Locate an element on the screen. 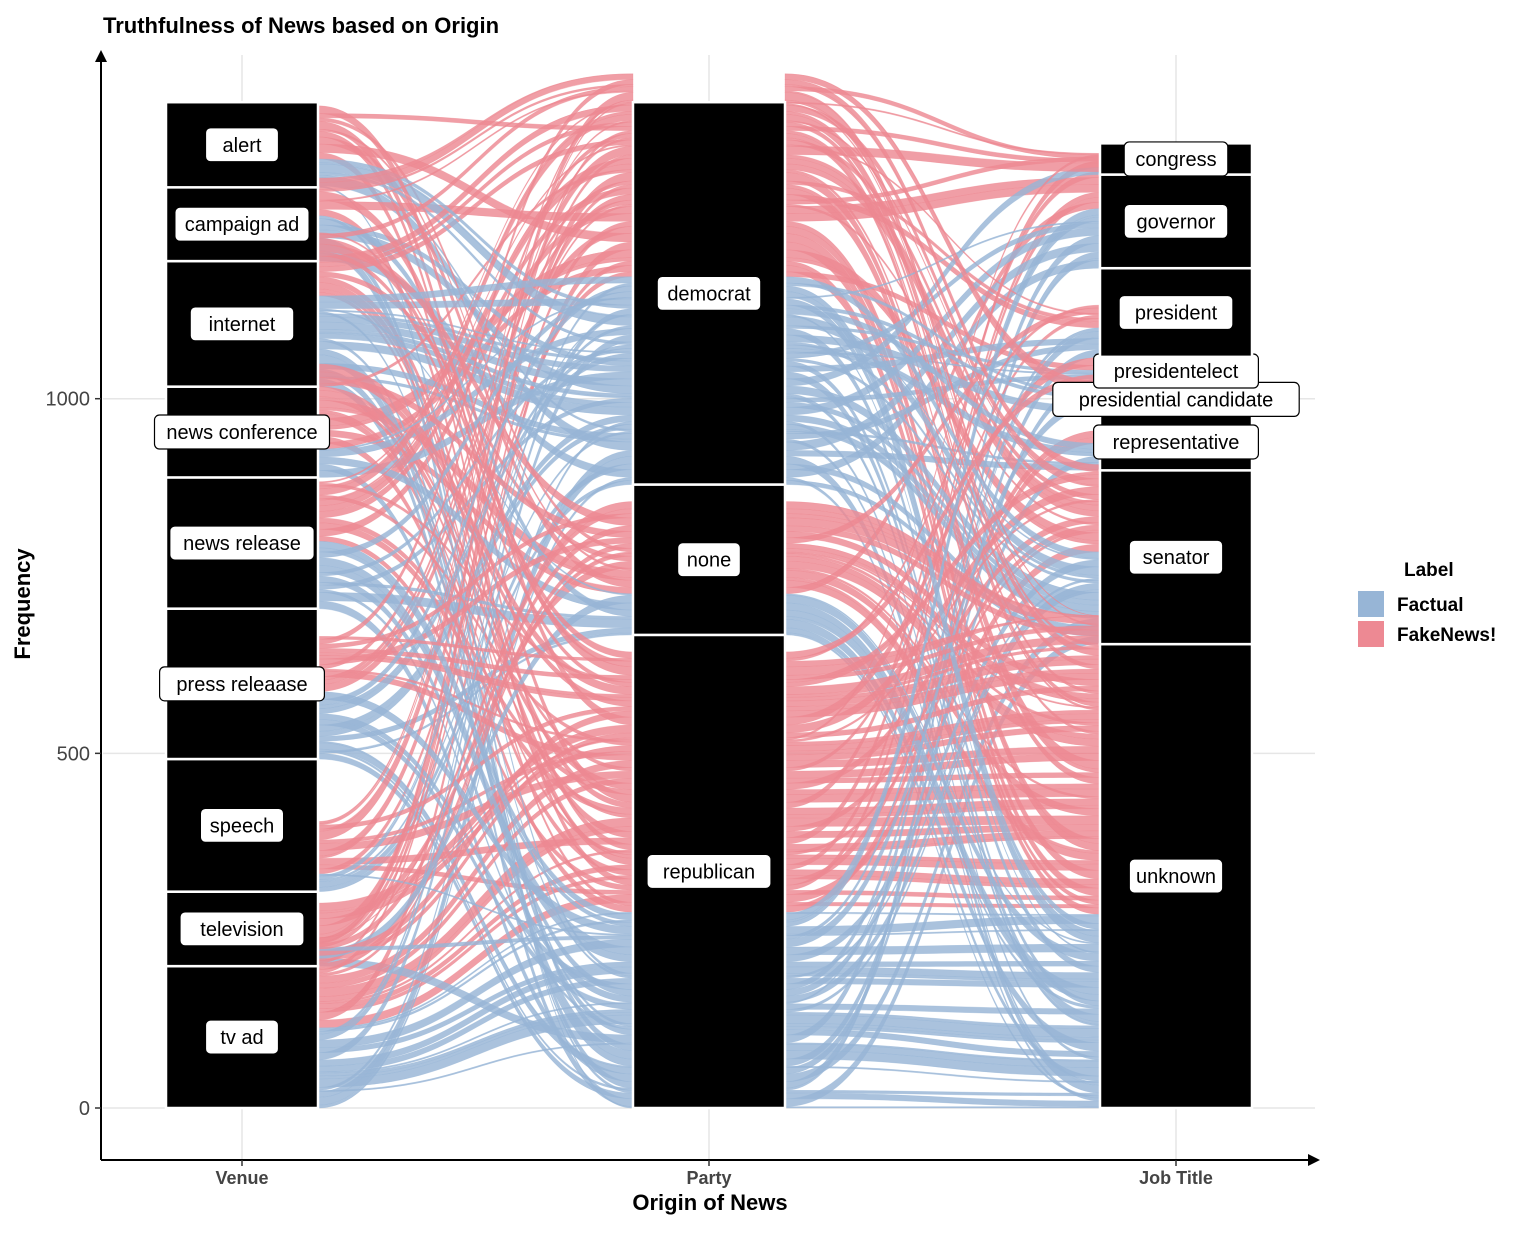  stratum-label-presidential-candidate: presidential candidate is located at coordinates (1176, 400).